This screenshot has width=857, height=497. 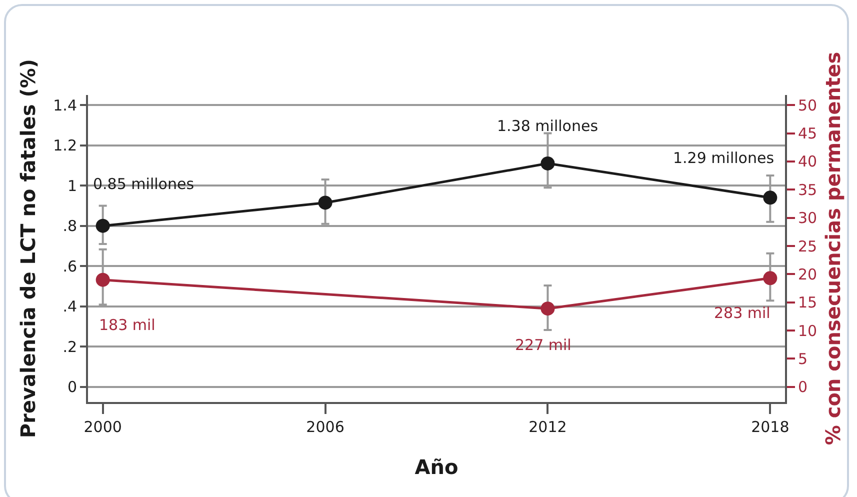 What do you see at coordinates (436, 467) in the screenshot?
I see `x-axis-title: Año` at bounding box center [436, 467].